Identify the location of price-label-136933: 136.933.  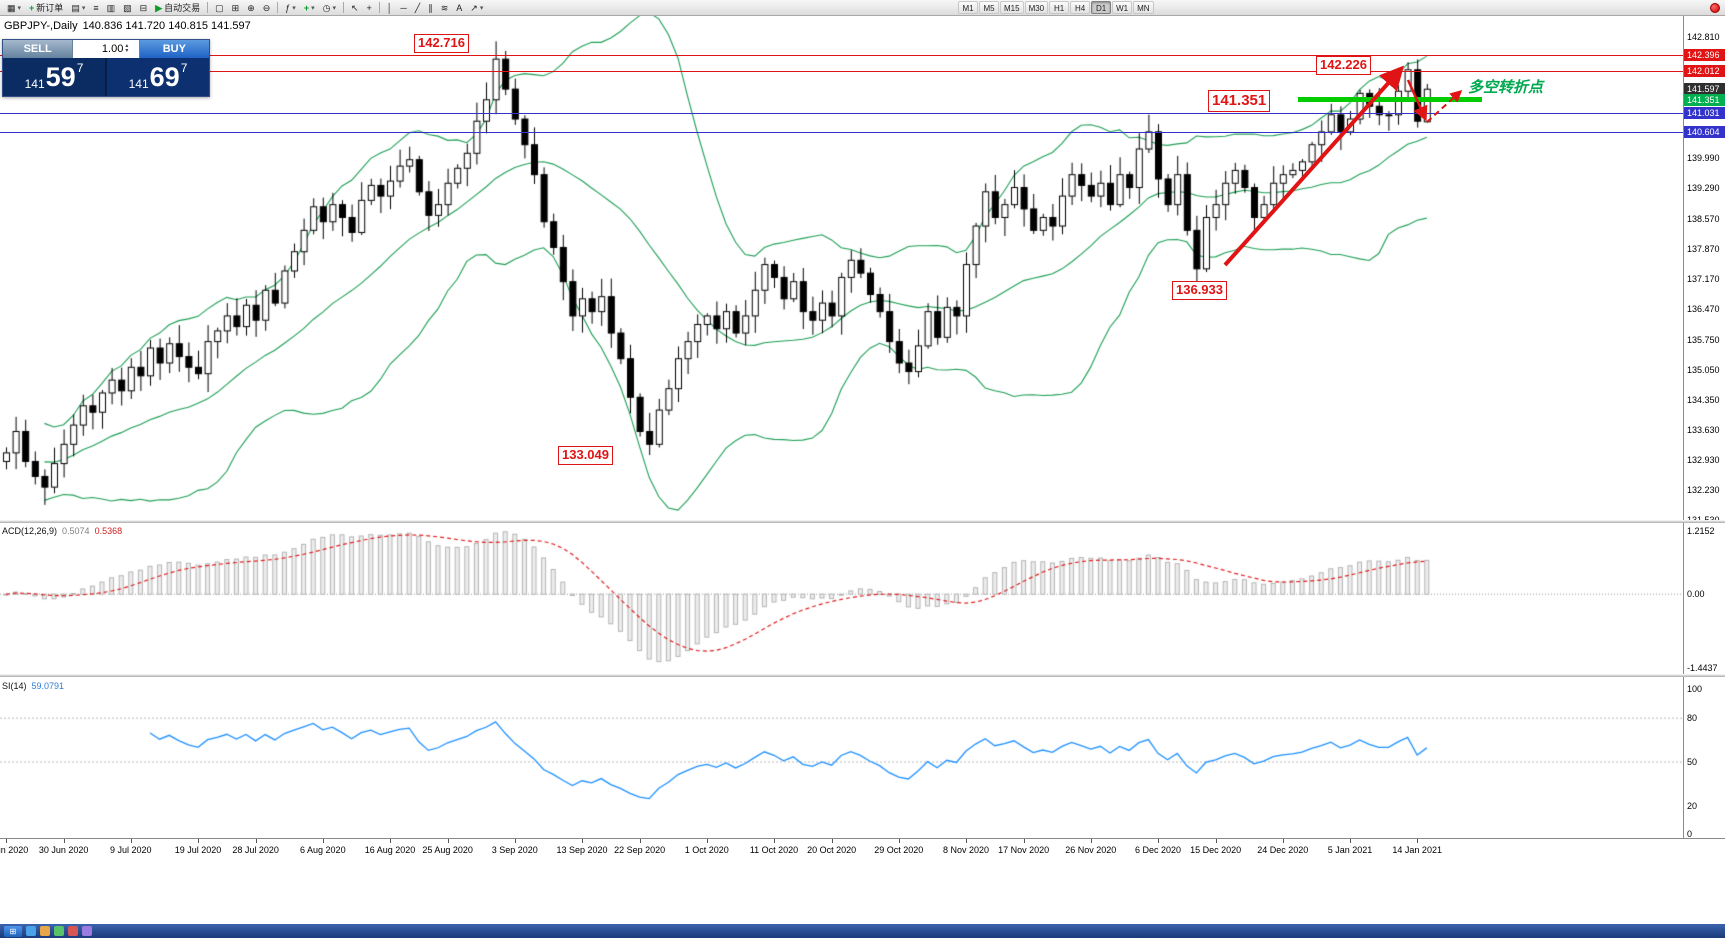
(1199, 290).